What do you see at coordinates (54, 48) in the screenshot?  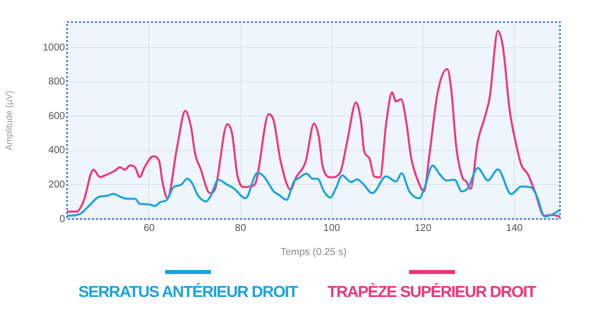 I see `y-tick-label: 1000` at bounding box center [54, 48].